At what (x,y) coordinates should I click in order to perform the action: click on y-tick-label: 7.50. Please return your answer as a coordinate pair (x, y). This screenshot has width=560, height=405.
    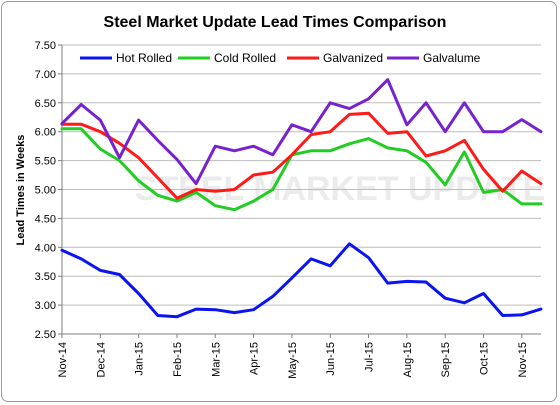
    Looking at the image, I should click on (45, 46).